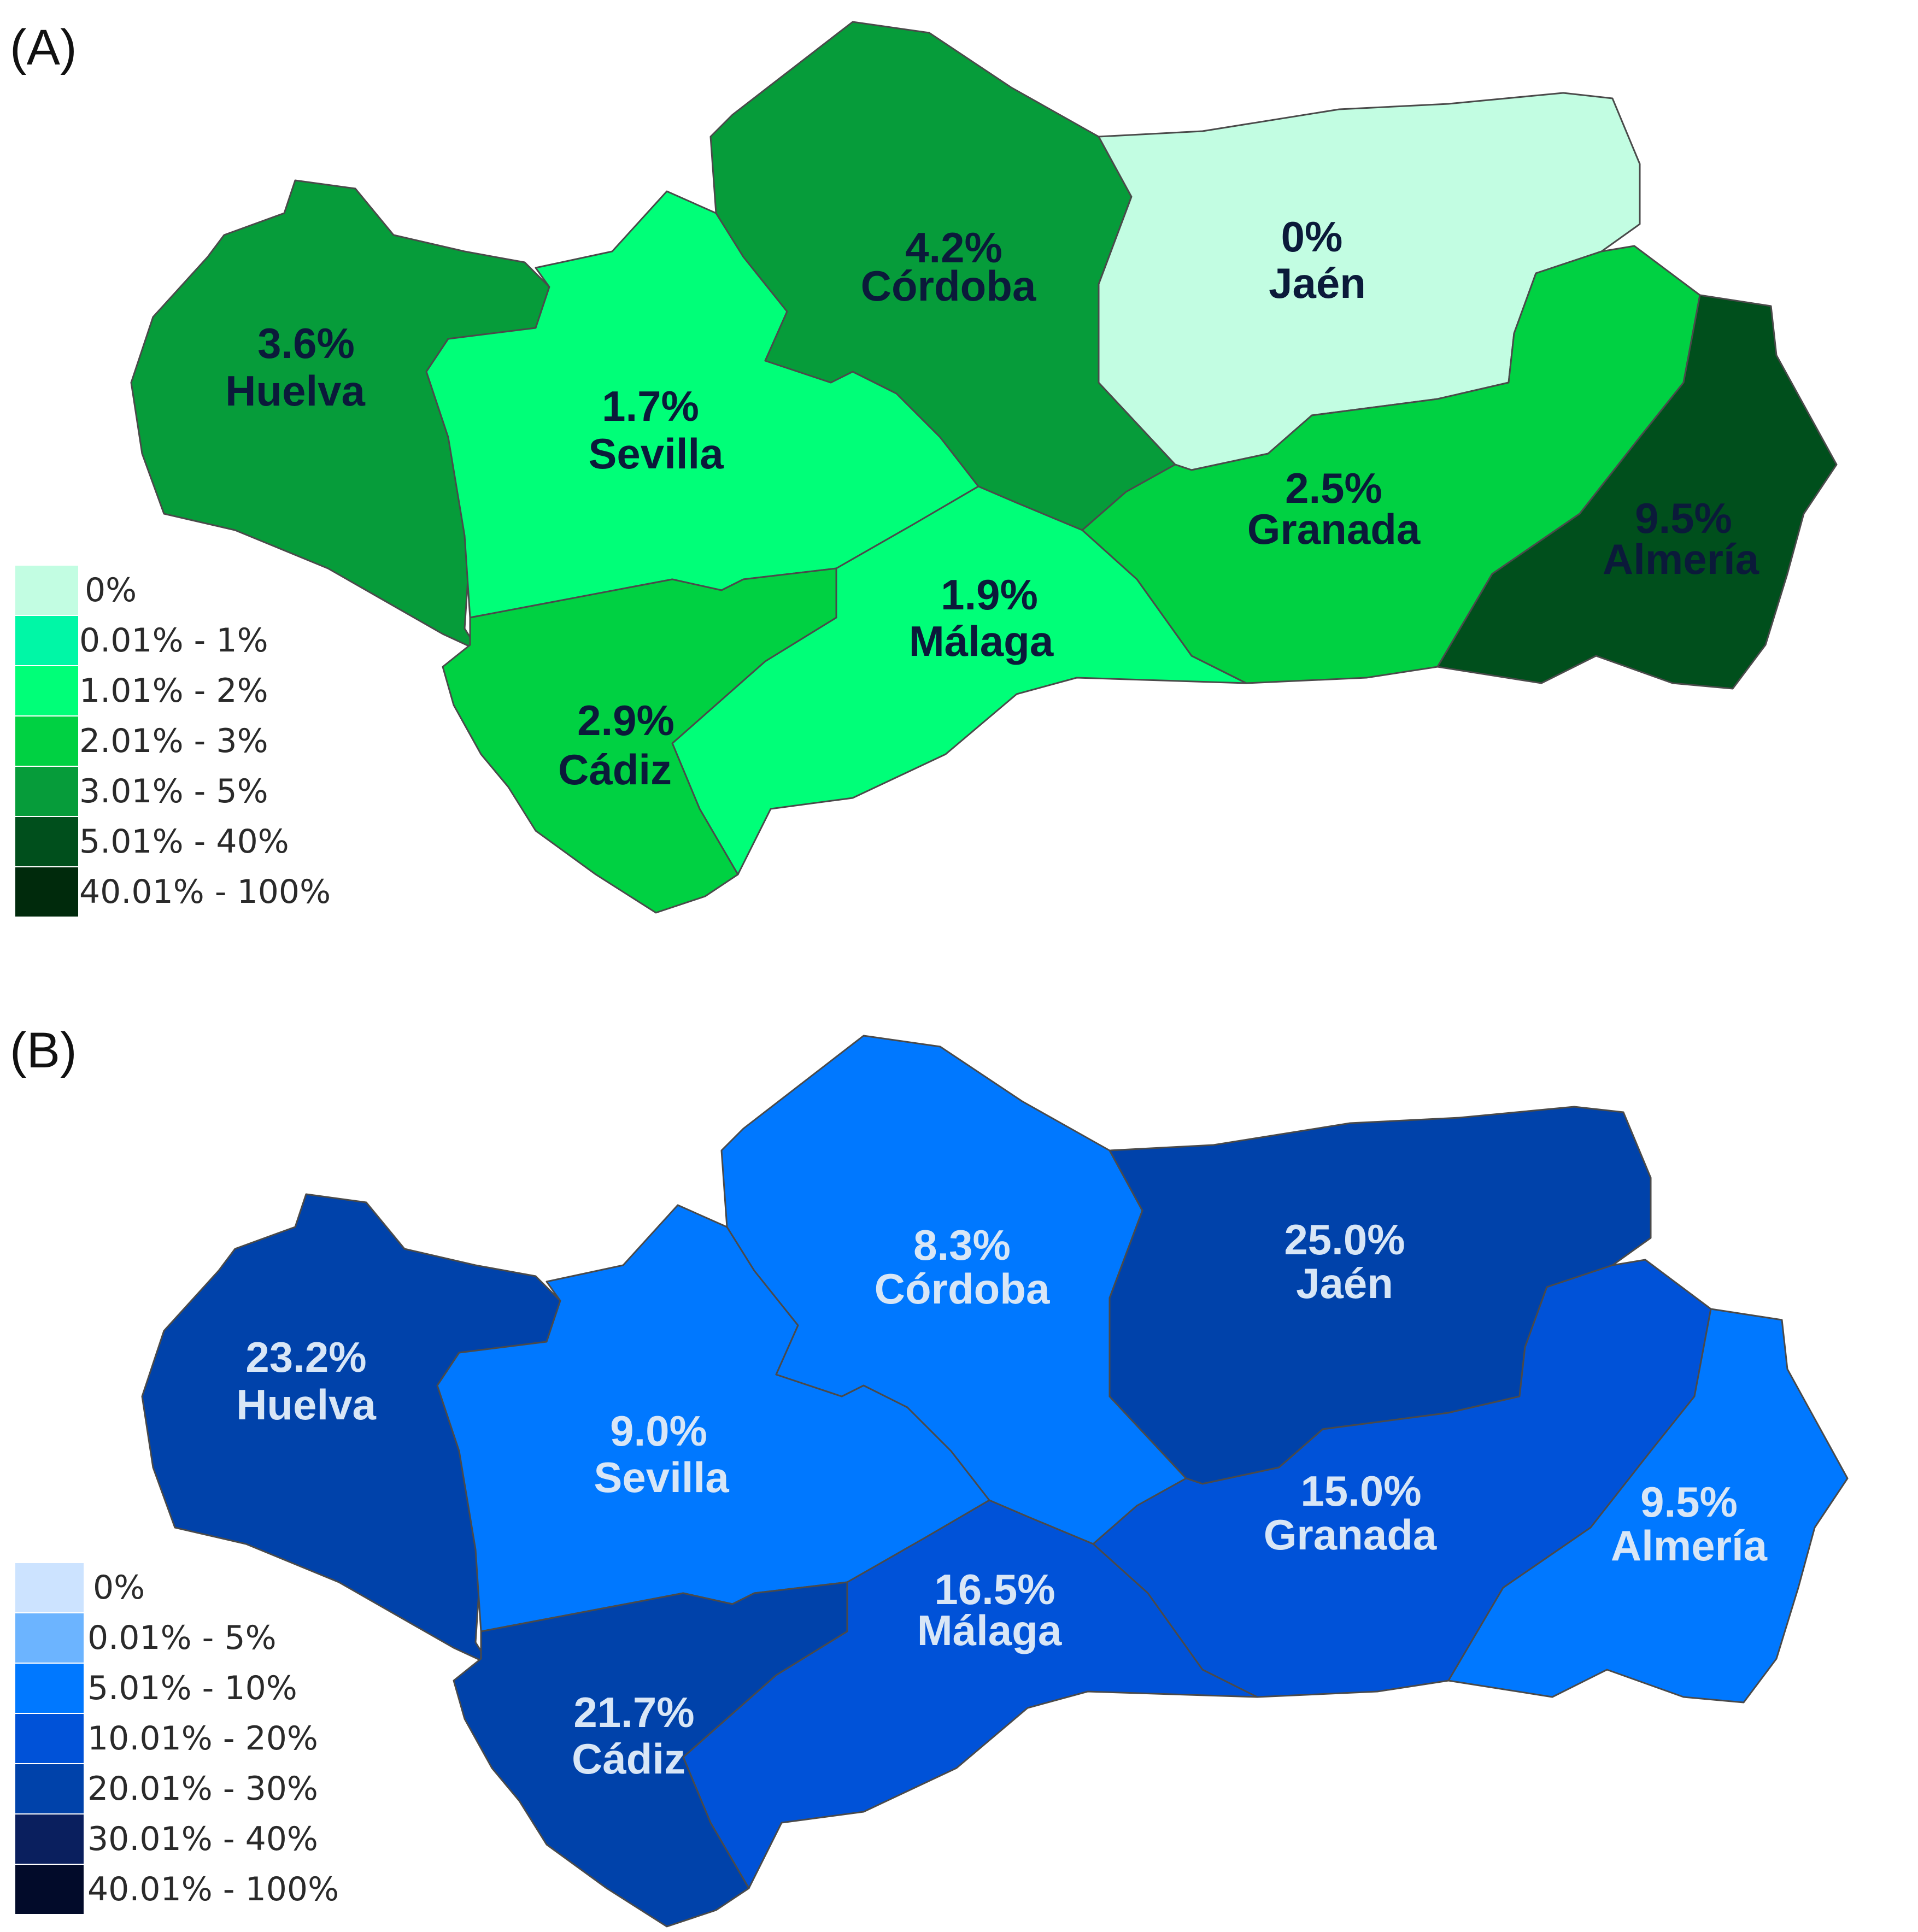 This screenshot has height=1932, width=1918. What do you see at coordinates (994, 1589) in the screenshot?
I see `province-value-malaga: 16.5%` at bounding box center [994, 1589].